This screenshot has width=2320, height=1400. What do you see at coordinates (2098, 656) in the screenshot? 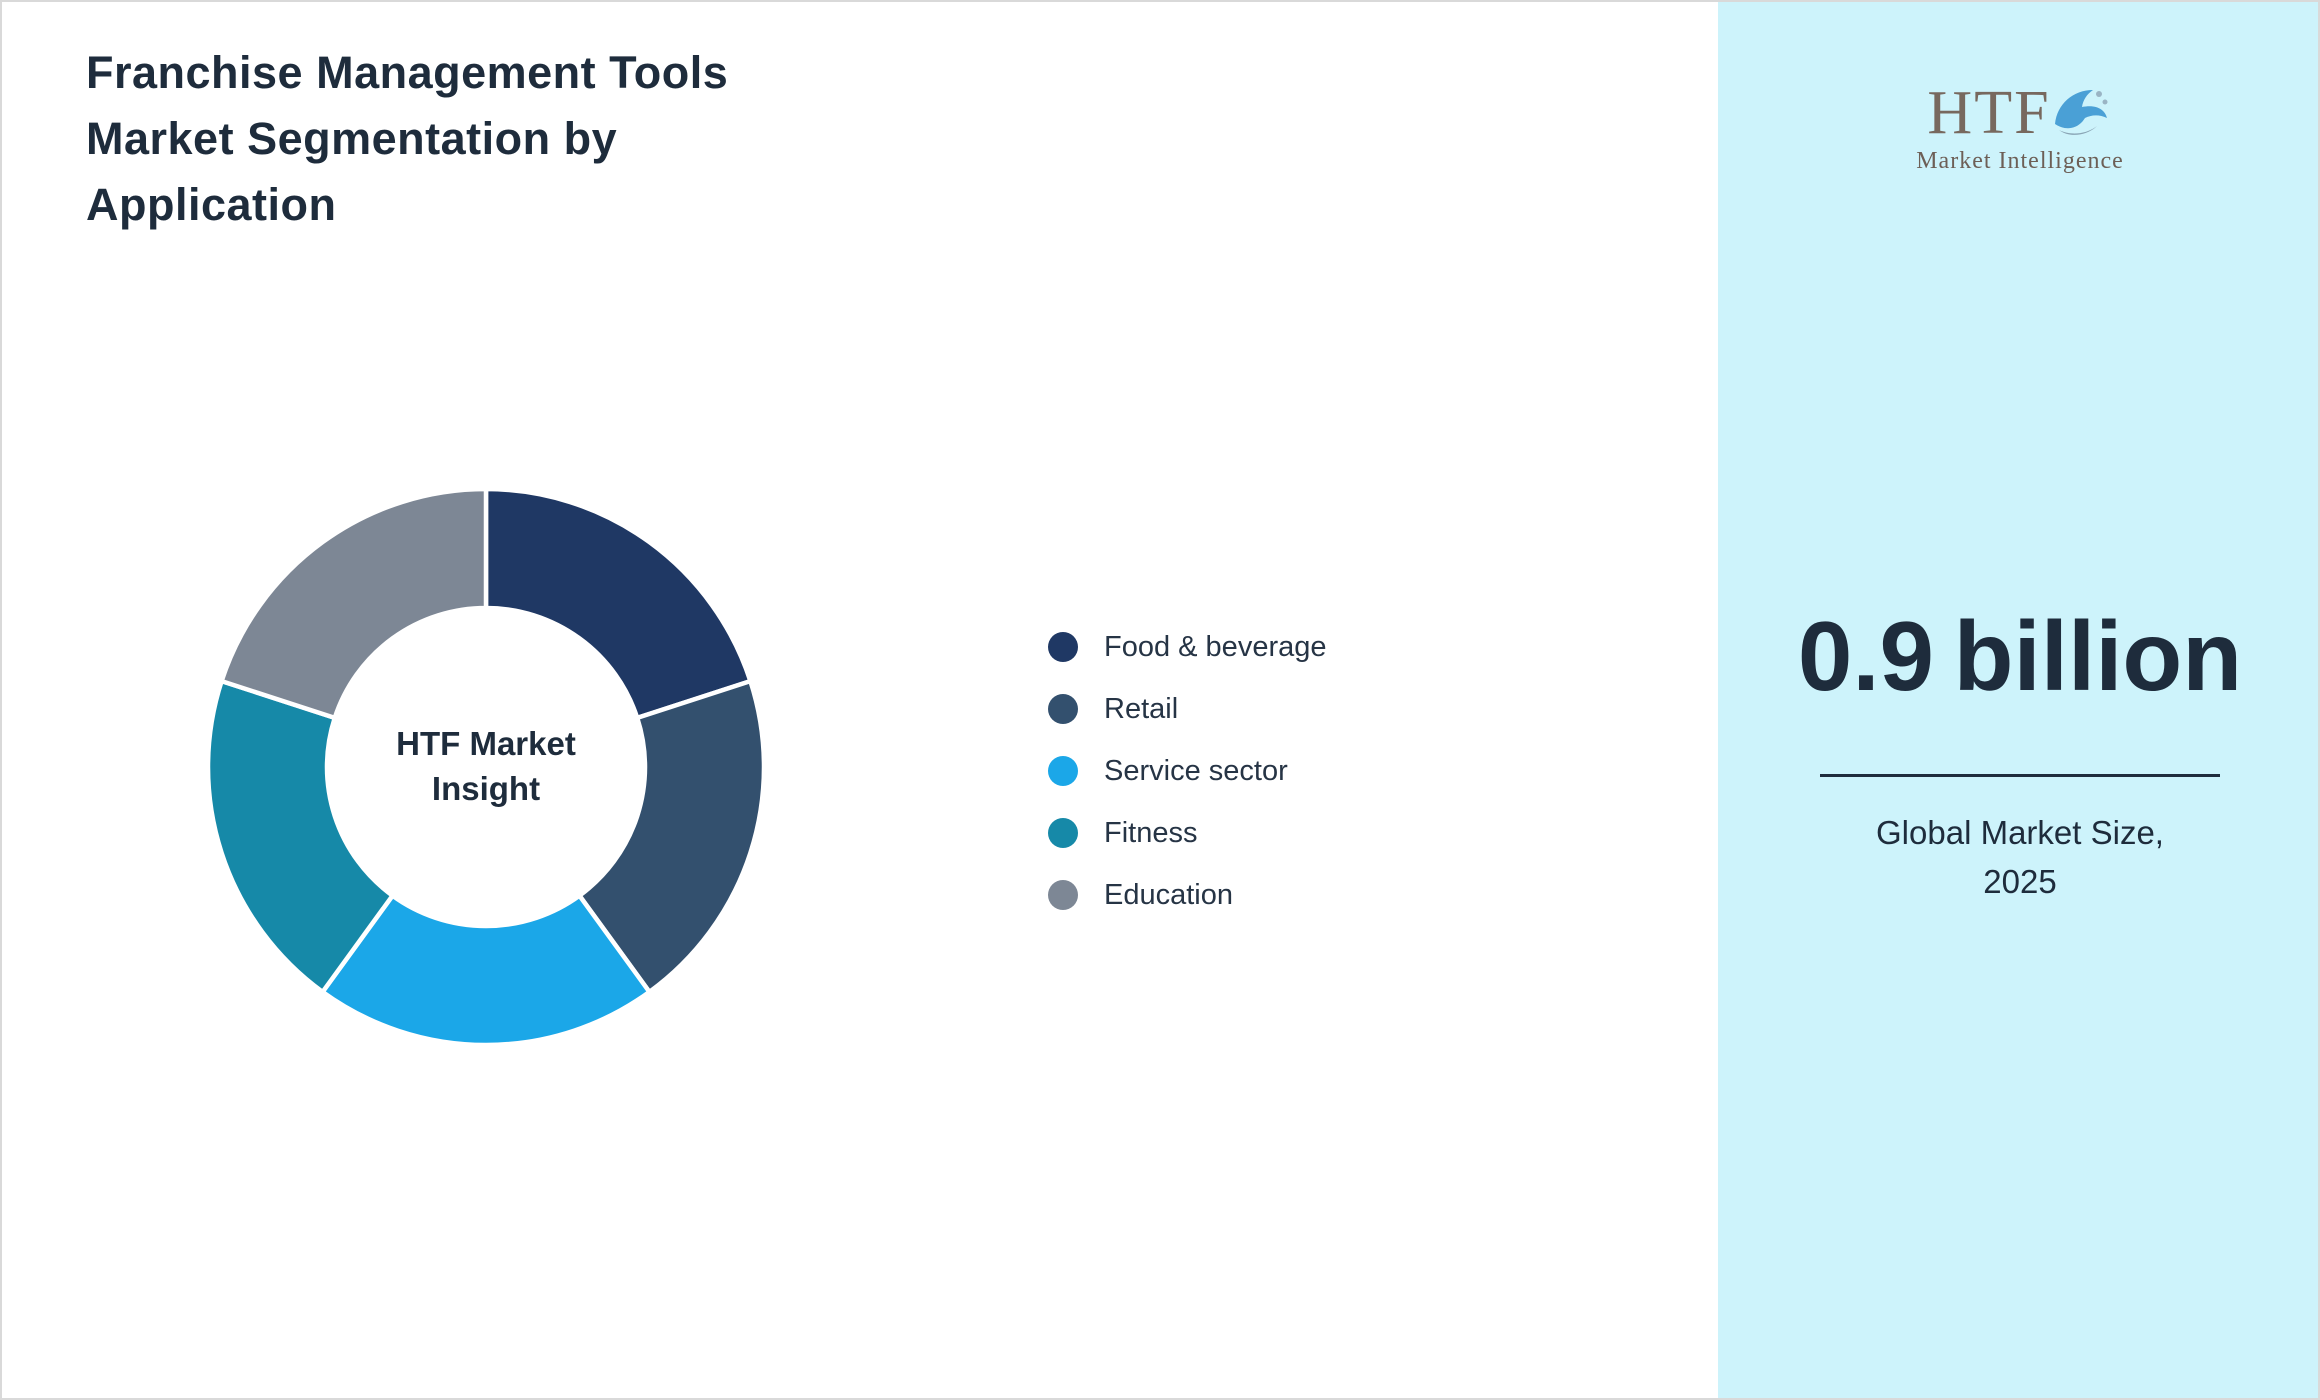
I see `market-size-unit: billion` at bounding box center [2098, 656].